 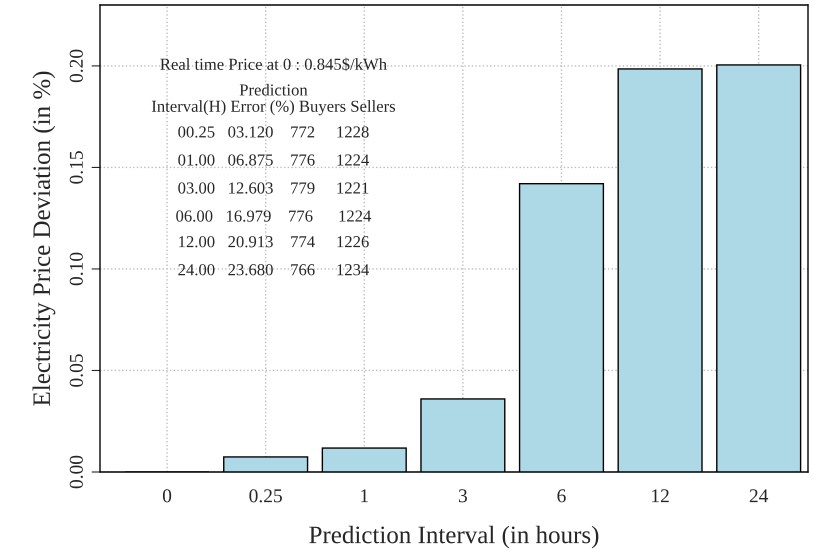 I want to click on annotation: Real time Price at 0 : 0.845$/kWh, so click(x=273, y=64).